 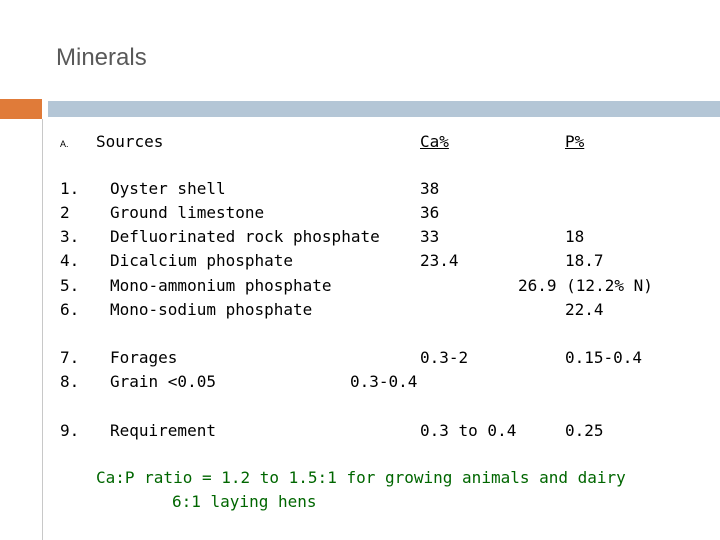 I want to click on p-value: 18.7, so click(x=584, y=260).